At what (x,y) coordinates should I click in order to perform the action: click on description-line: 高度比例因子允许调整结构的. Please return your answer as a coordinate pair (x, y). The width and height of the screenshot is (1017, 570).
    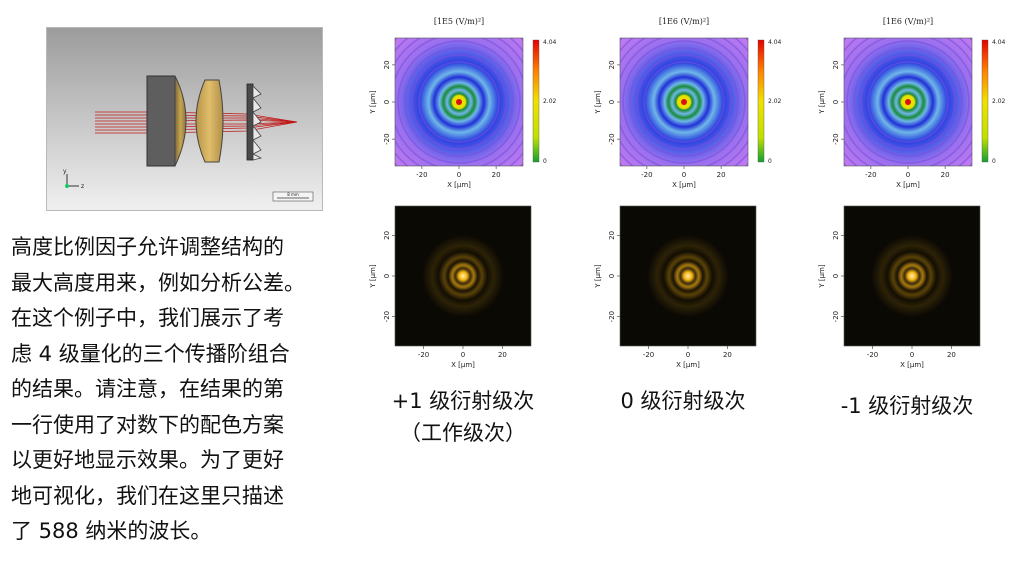
    Looking at the image, I should click on (147, 247).